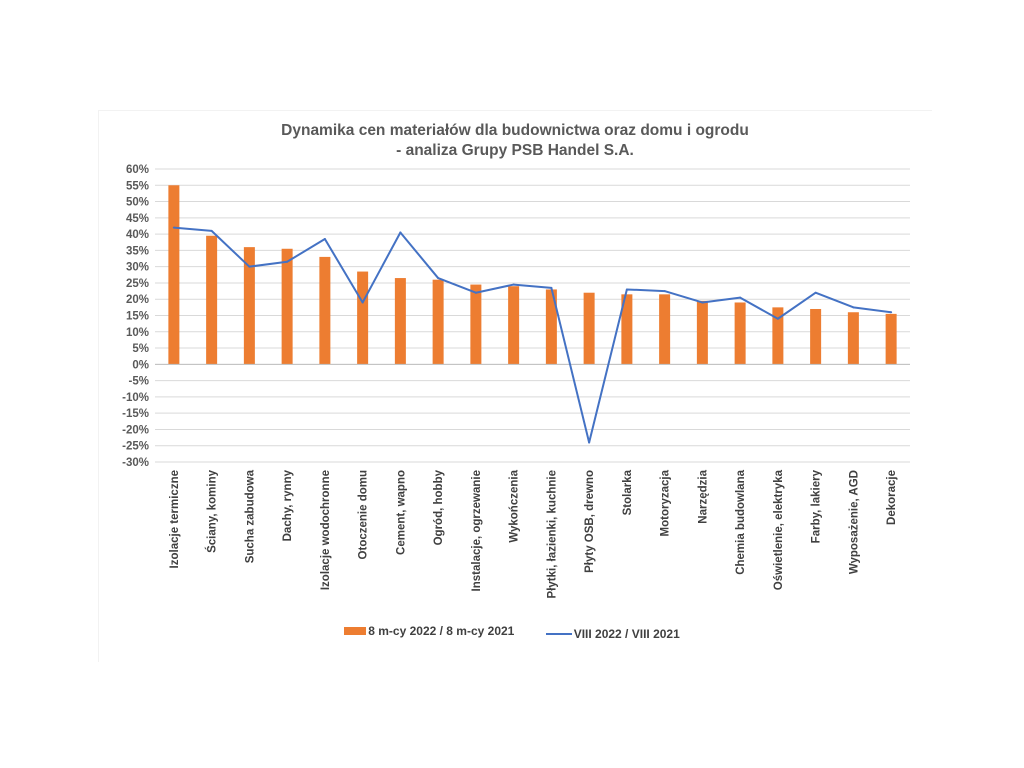 The height and width of the screenshot is (768, 1024). I want to click on x-tick-label: Narzędzia, so click(703, 496).